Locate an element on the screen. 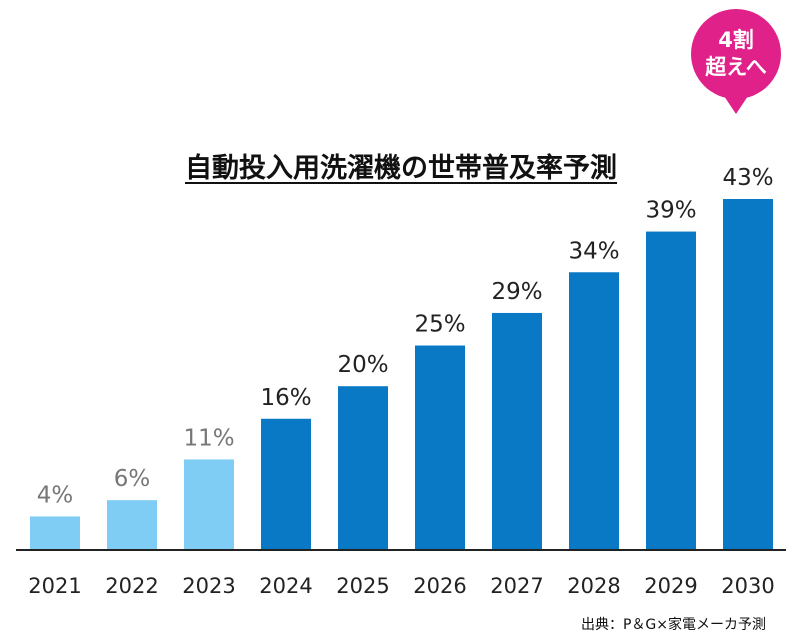 The image size is (802, 644). bar-2022 is located at coordinates (132, 524).